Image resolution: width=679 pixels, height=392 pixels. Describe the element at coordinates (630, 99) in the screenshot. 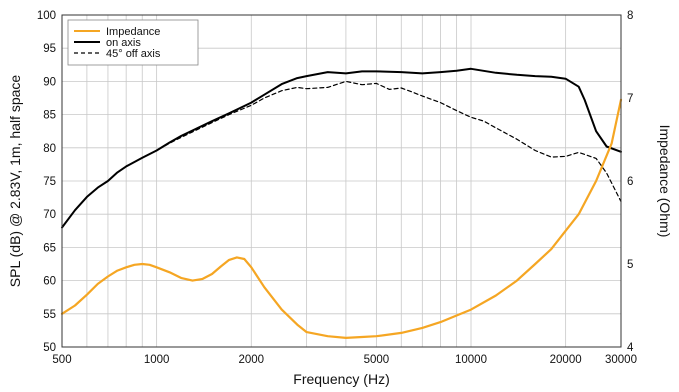

I see `y2-tick-label: 7` at that location.